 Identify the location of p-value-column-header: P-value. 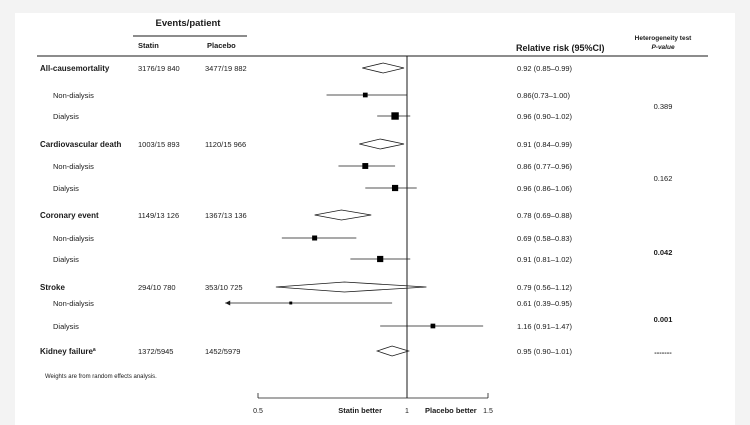
(663, 47).